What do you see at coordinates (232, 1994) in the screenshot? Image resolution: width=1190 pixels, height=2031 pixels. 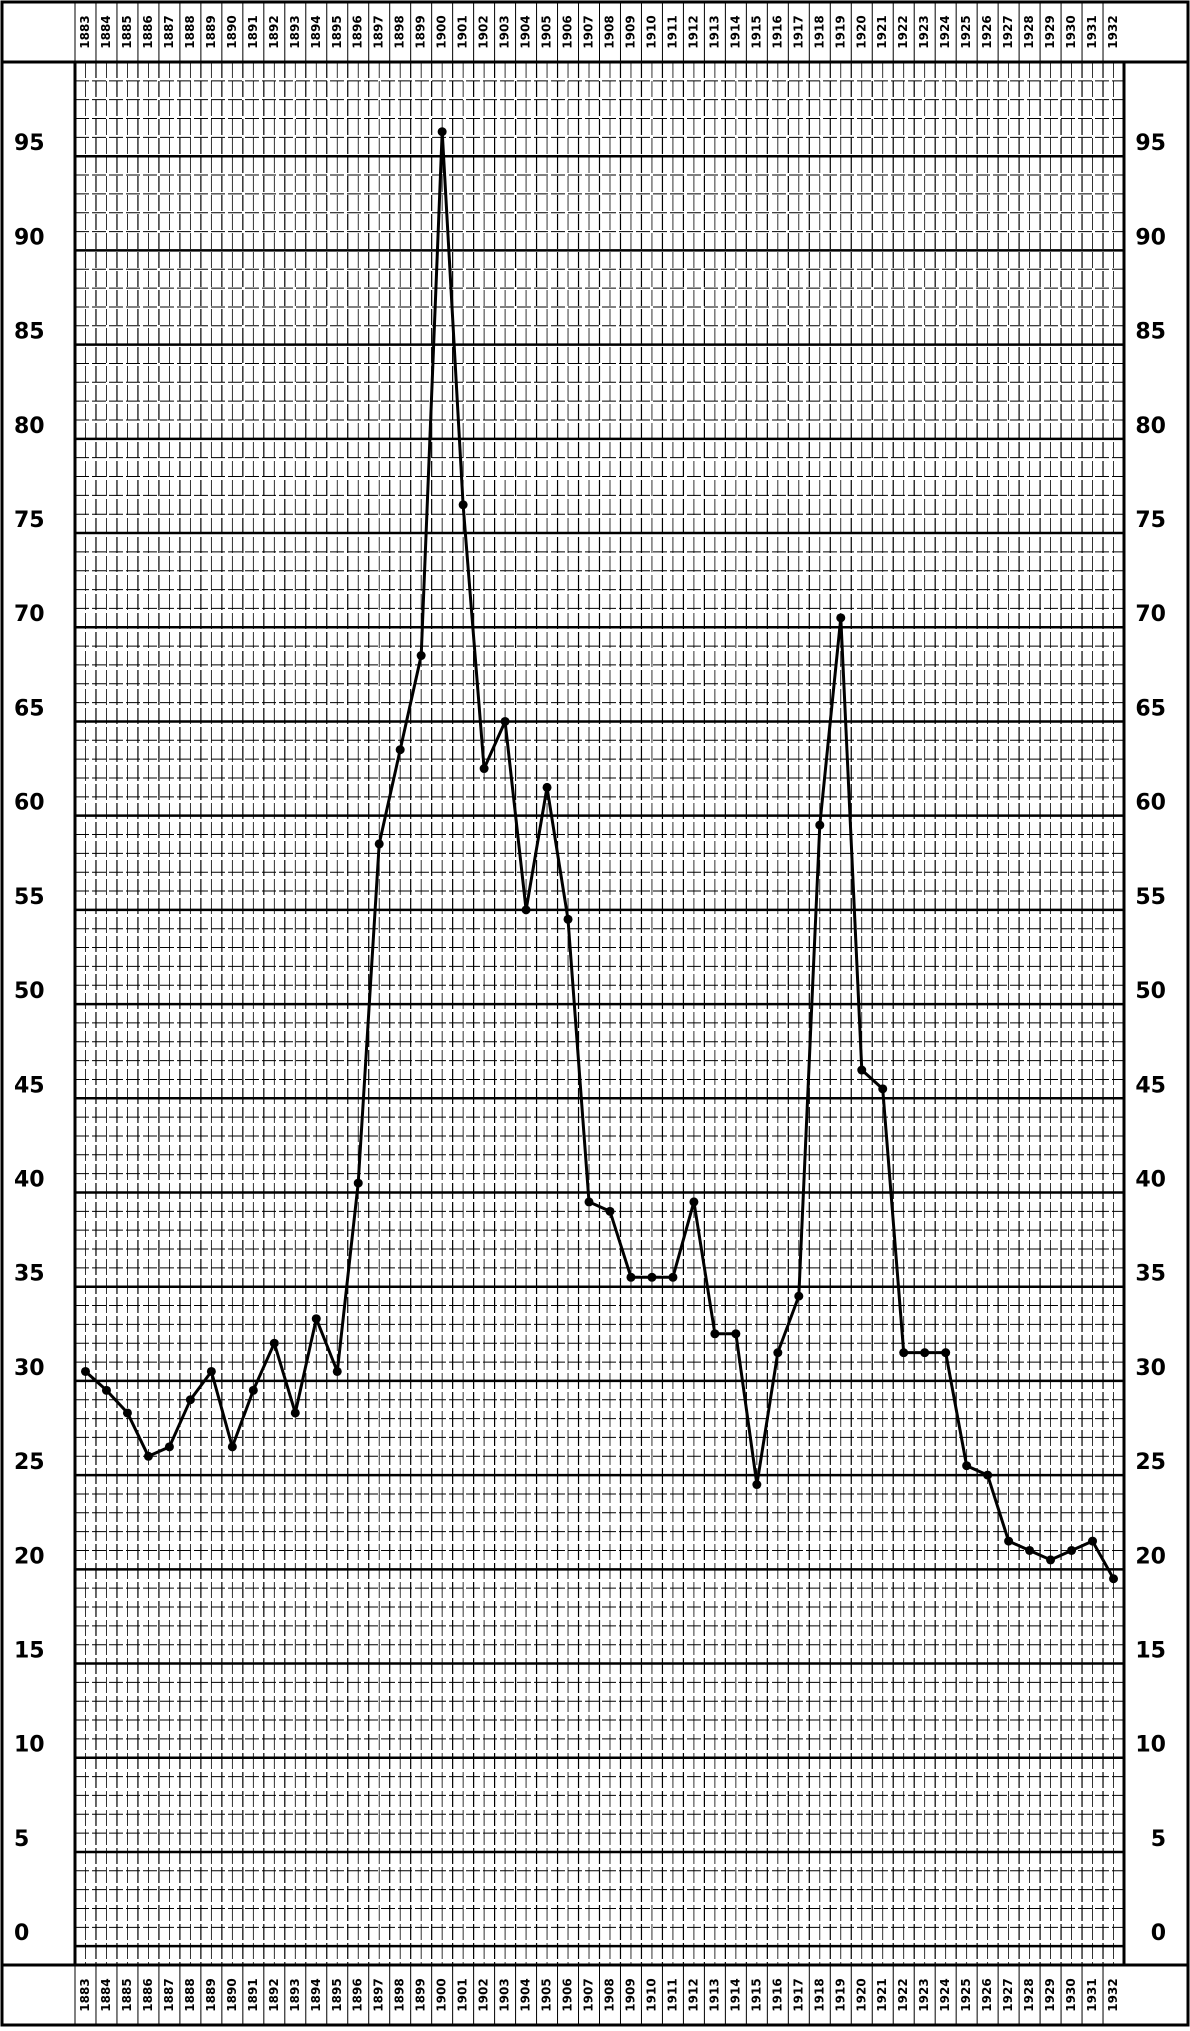 I see `x-tick-label: 1890` at bounding box center [232, 1994].